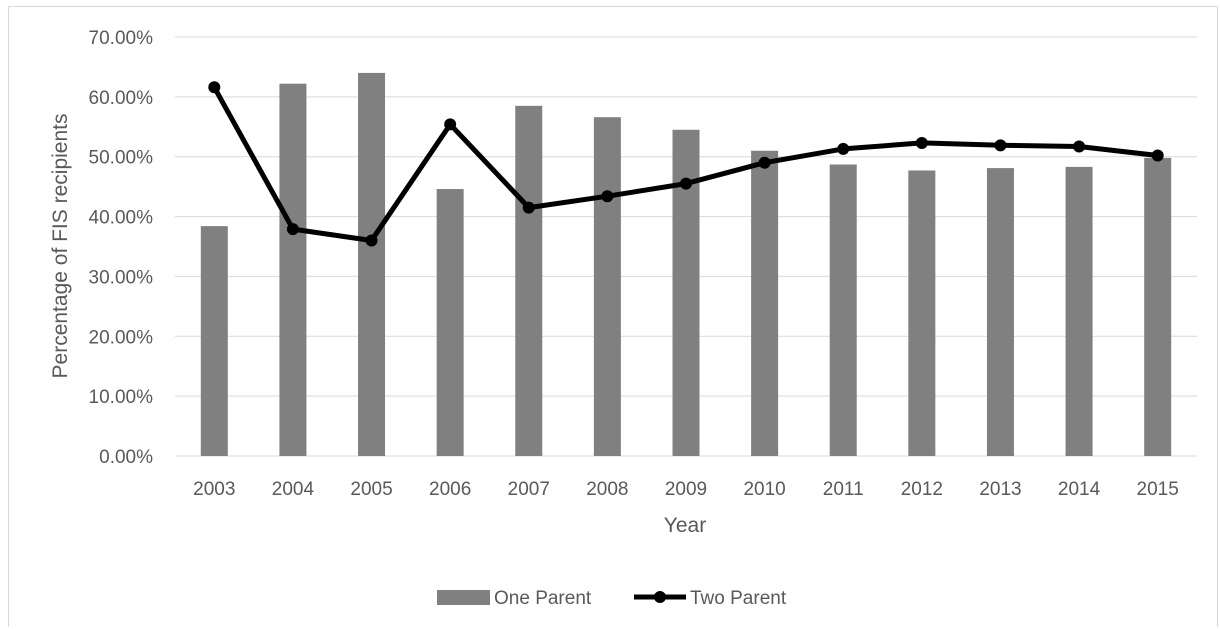 This screenshot has height=629, width=1220. Describe the element at coordinates (660, 597) in the screenshot. I see `legend-swatch-two-parent-marker` at that location.